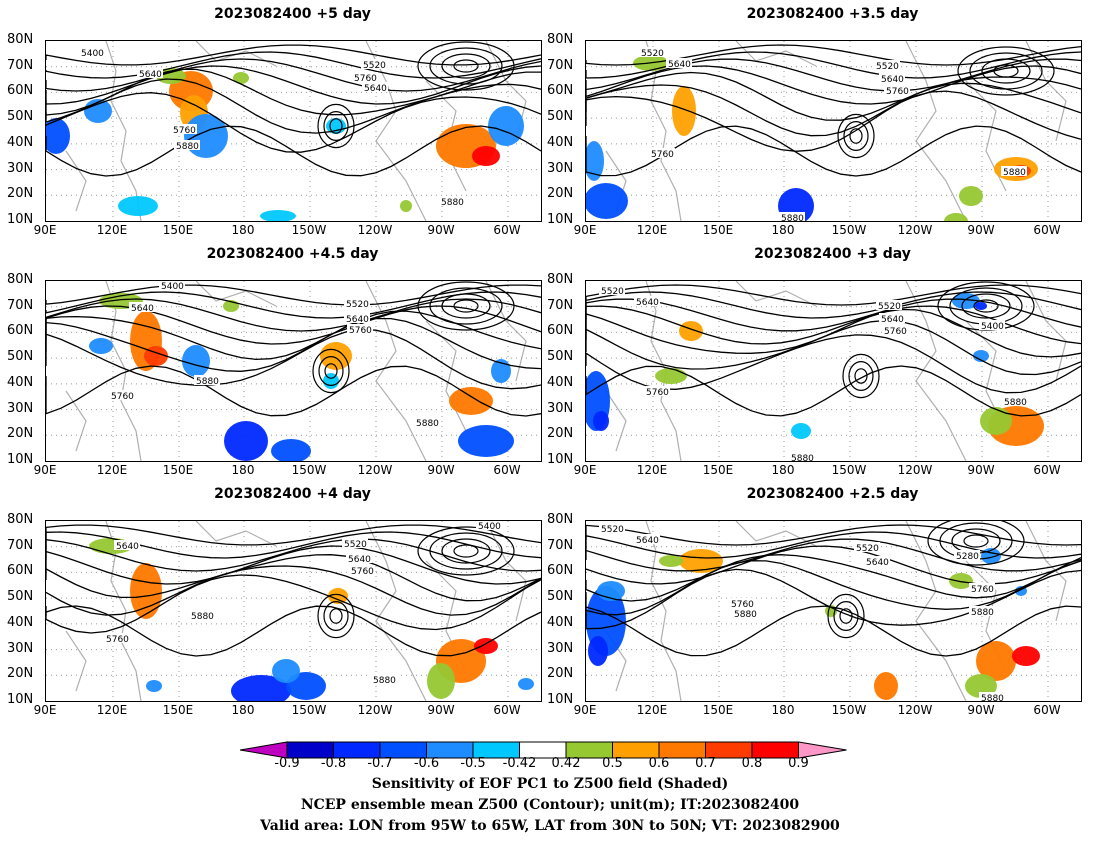 Image resolution: width=1100 pixels, height=850 pixels. Describe the element at coordinates (45, 710) in the screenshot. I see `longitude-tick-label: 90E` at that location.